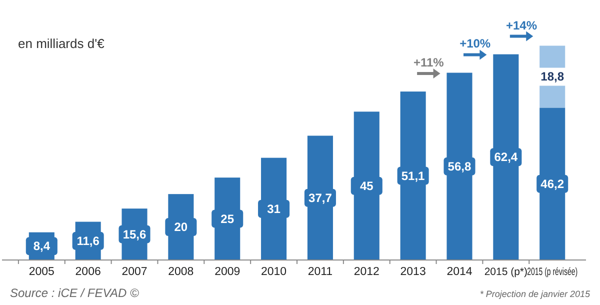  What do you see at coordinates (506, 272) in the screenshot?
I see `x-tick-label: 2015 (p*)` at bounding box center [506, 272].